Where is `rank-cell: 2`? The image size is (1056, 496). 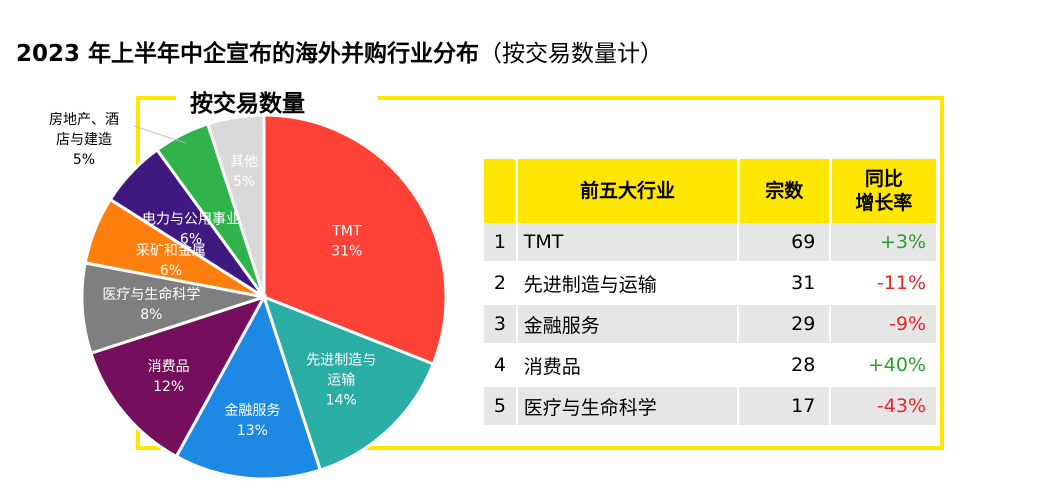
rank-cell: 2 is located at coordinates (501, 283).